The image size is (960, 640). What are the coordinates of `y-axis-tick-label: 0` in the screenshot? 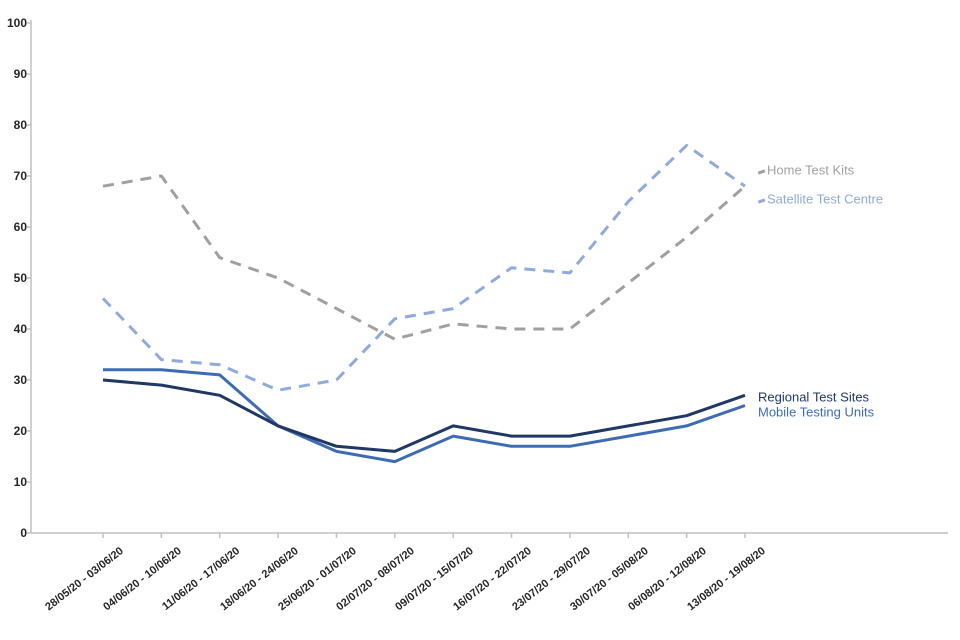 It's located at (23, 533).